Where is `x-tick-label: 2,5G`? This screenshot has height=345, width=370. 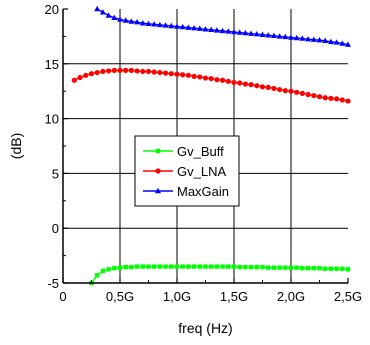
x-tick-label: 2,5G is located at coordinates (348, 296).